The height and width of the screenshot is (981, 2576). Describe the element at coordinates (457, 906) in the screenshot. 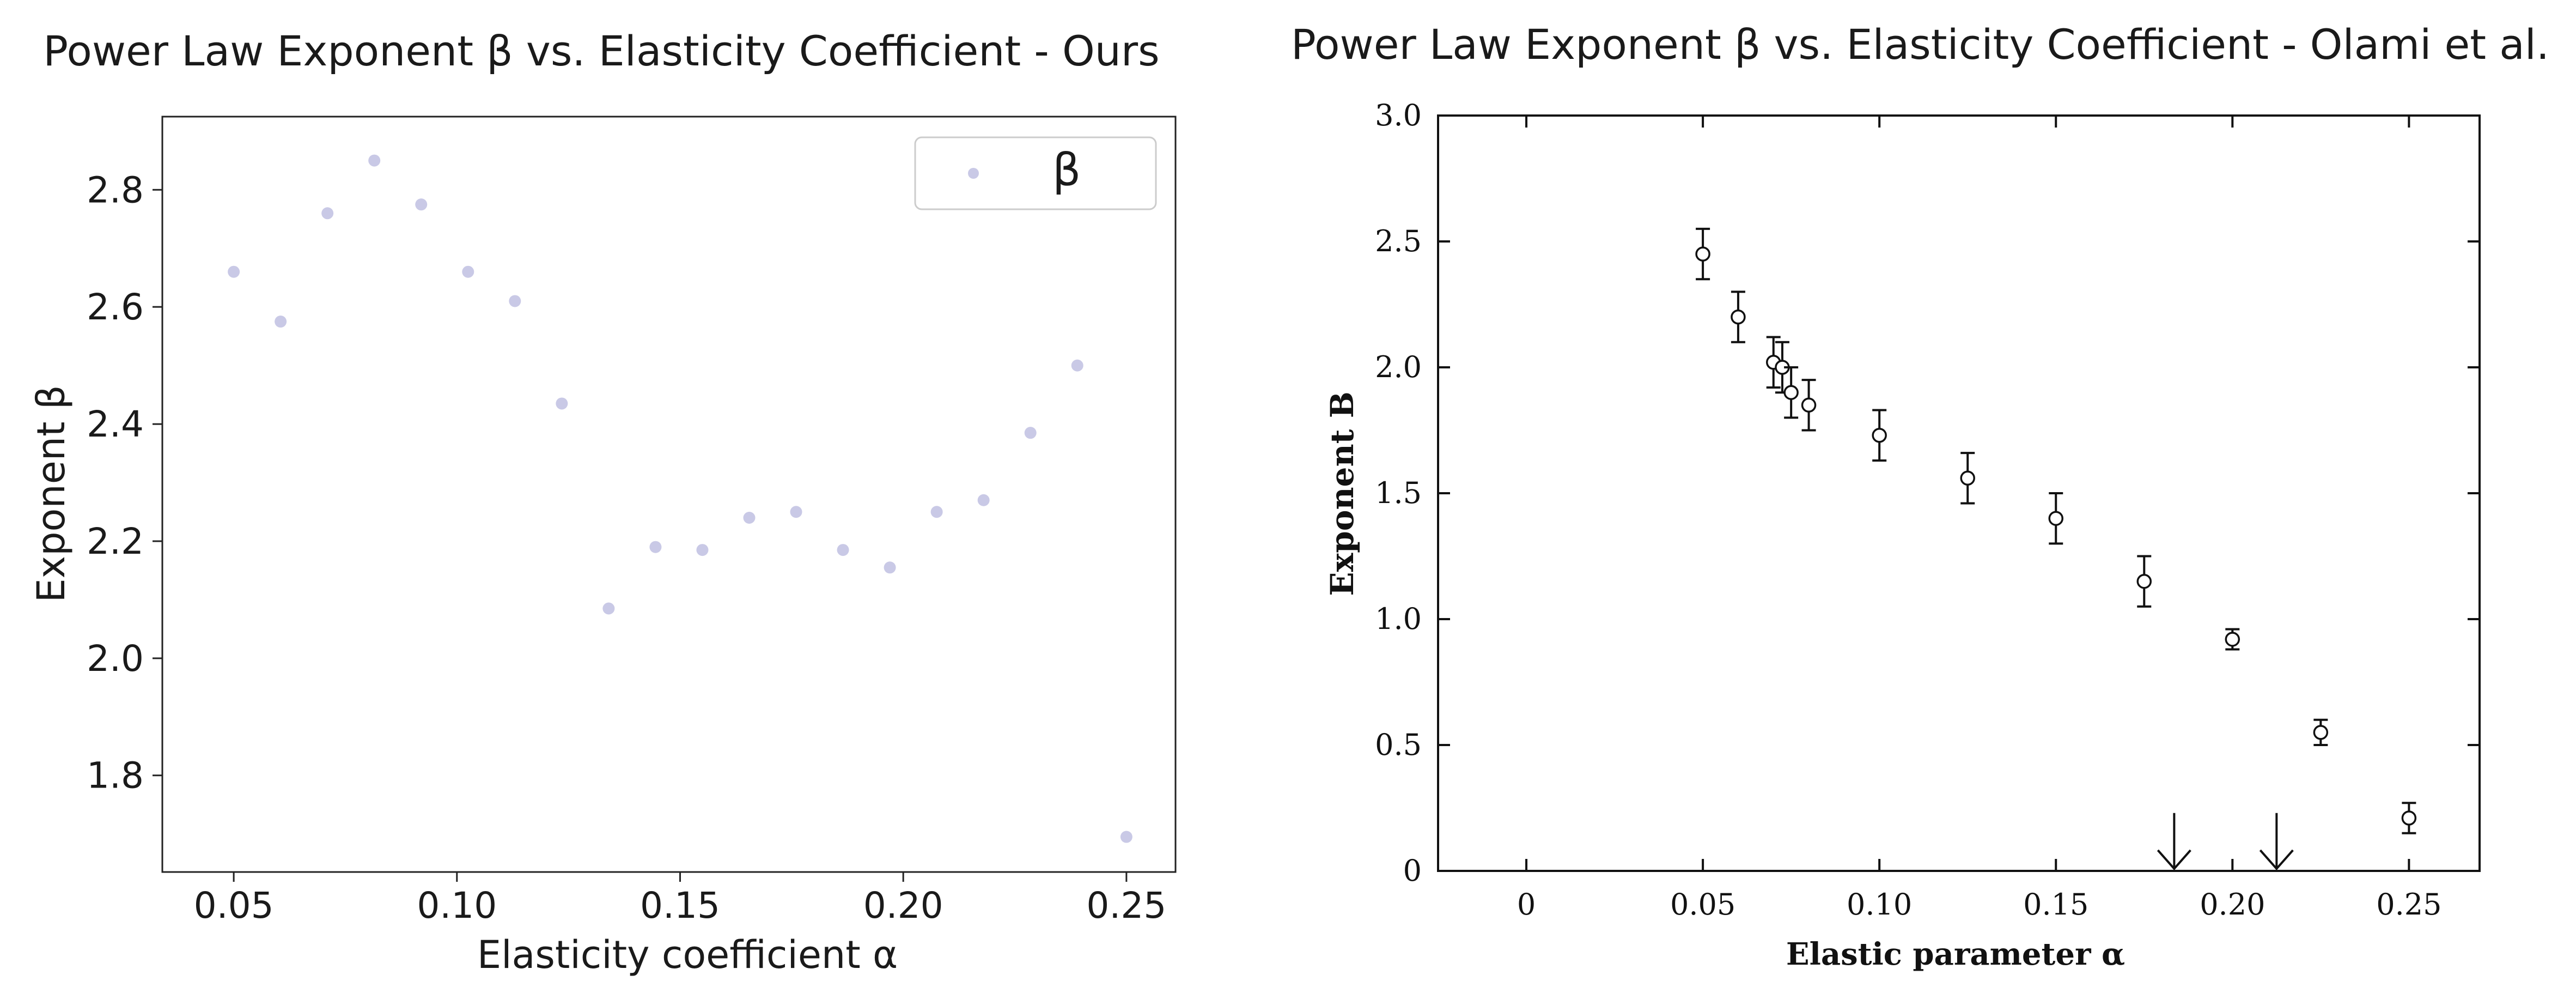

I see `left-x-tick-label: 0.10` at that location.